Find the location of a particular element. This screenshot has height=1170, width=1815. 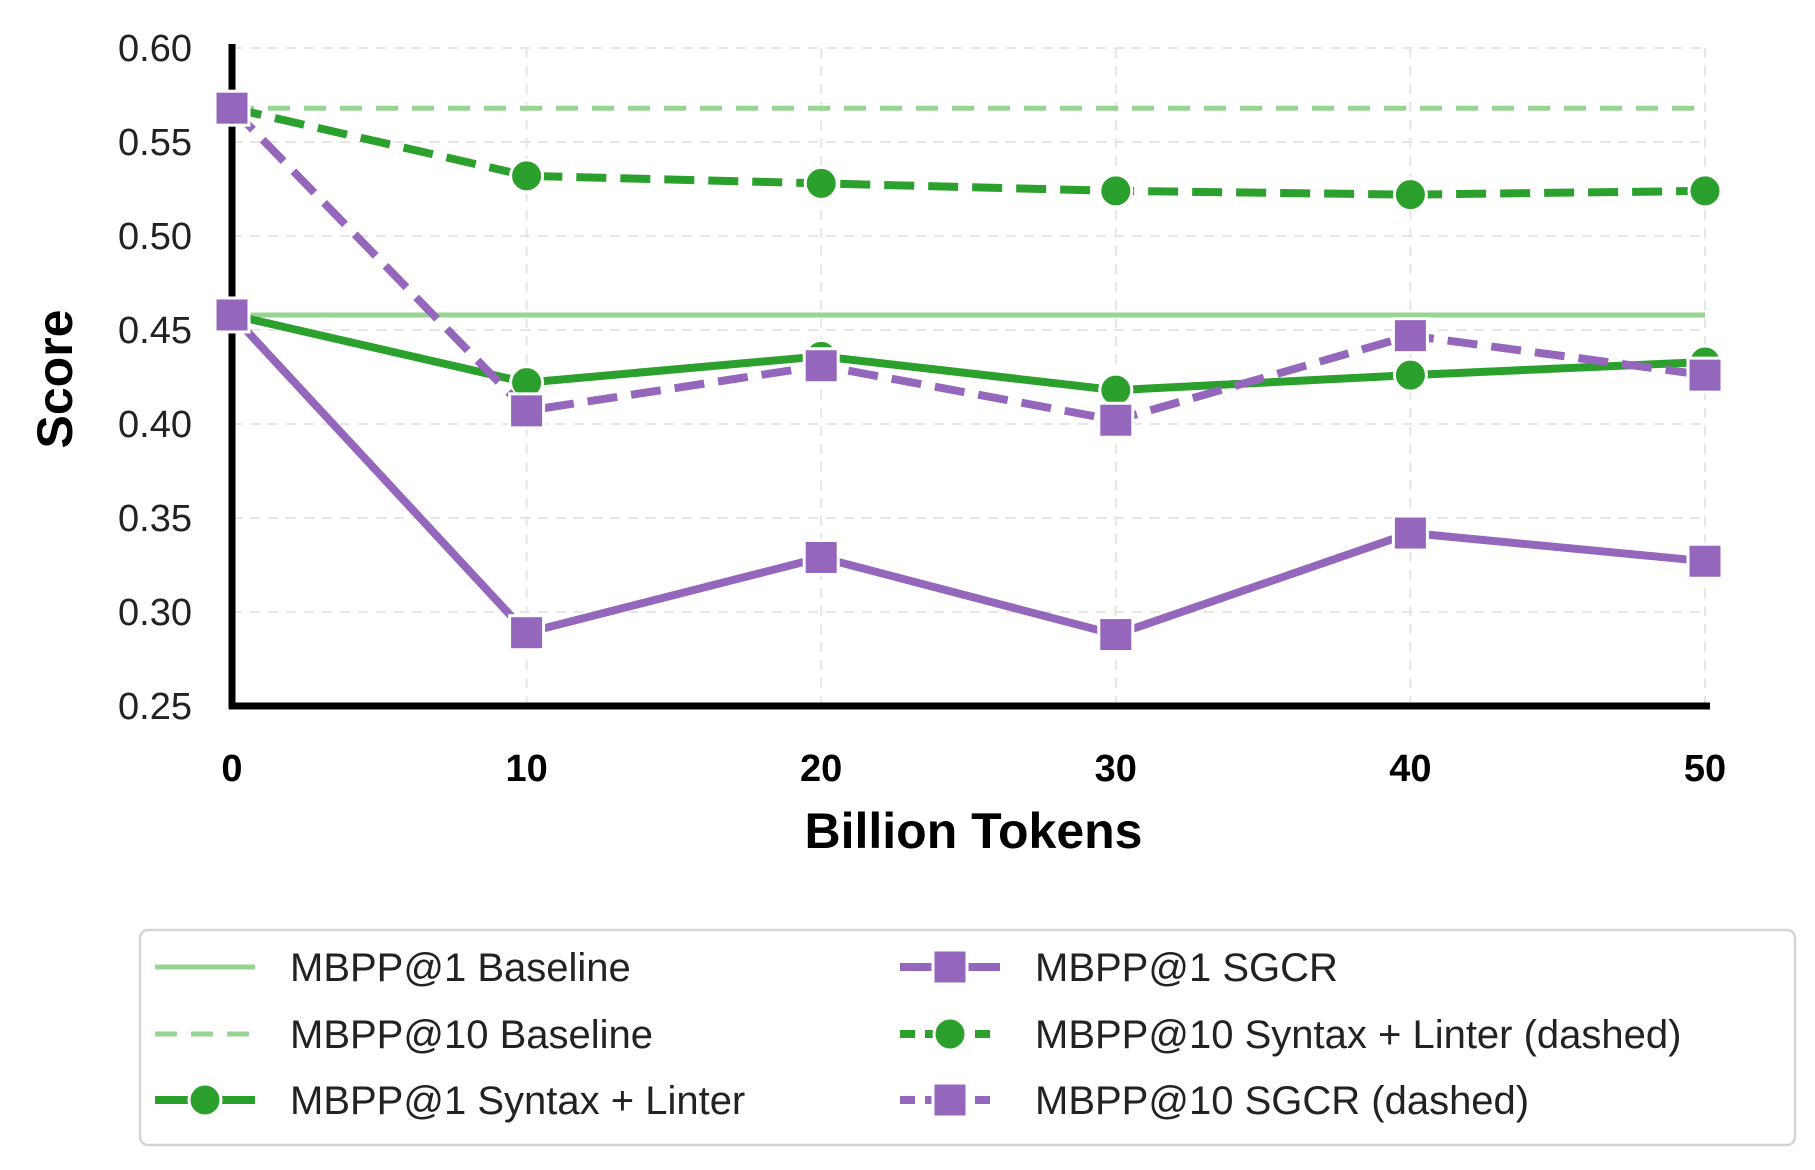

x-tick-label: 40 is located at coordinates (1410, 769).